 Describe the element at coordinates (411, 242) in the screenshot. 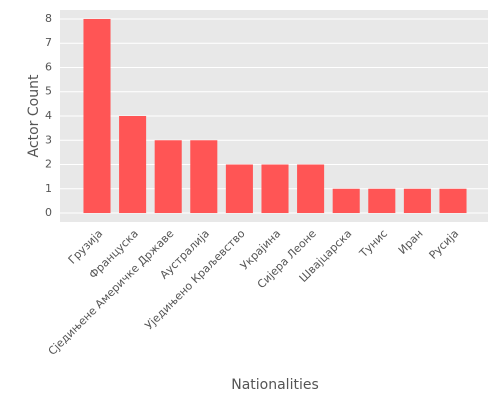

I see `x-tick-label: Иран` at that location.